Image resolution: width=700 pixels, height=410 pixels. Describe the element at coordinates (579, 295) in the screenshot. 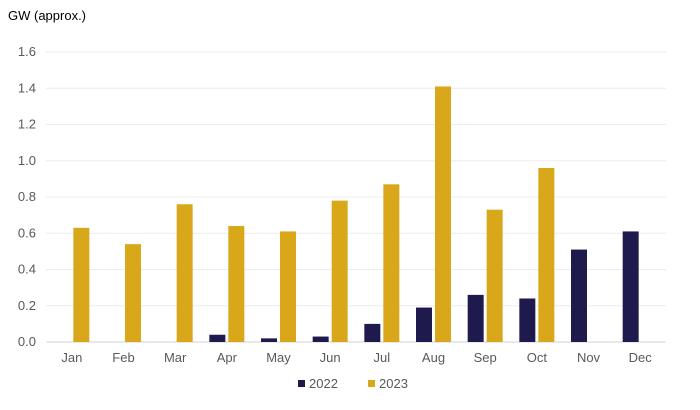

I see `bar-2022-nov` at that location.